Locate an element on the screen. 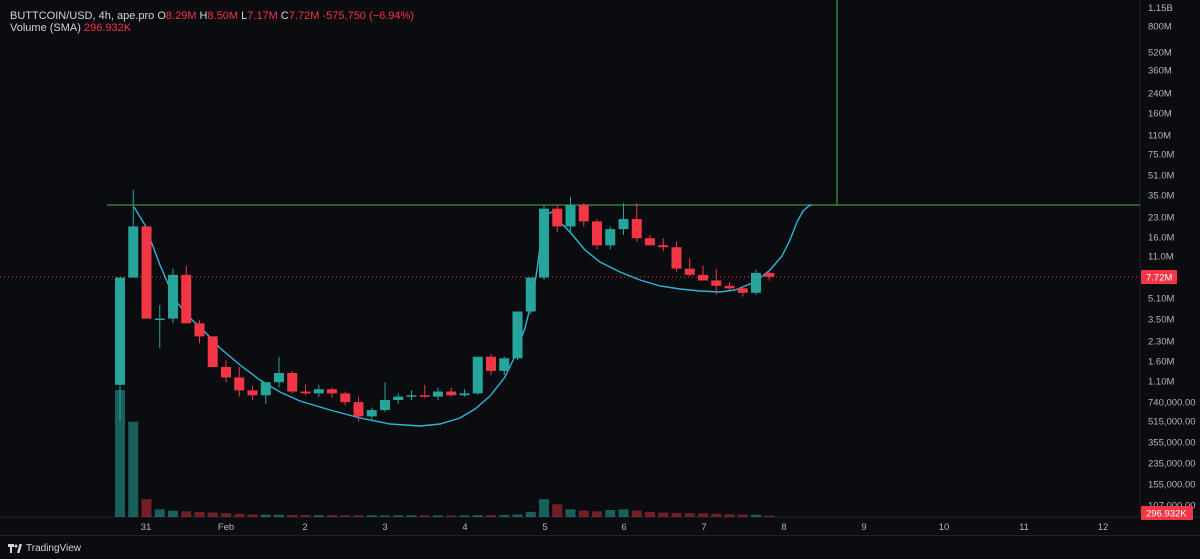 Image resolution: width=1200 pixels, height=559 pixels. time-tick-label: 31 is located at coordinates (146, 527).